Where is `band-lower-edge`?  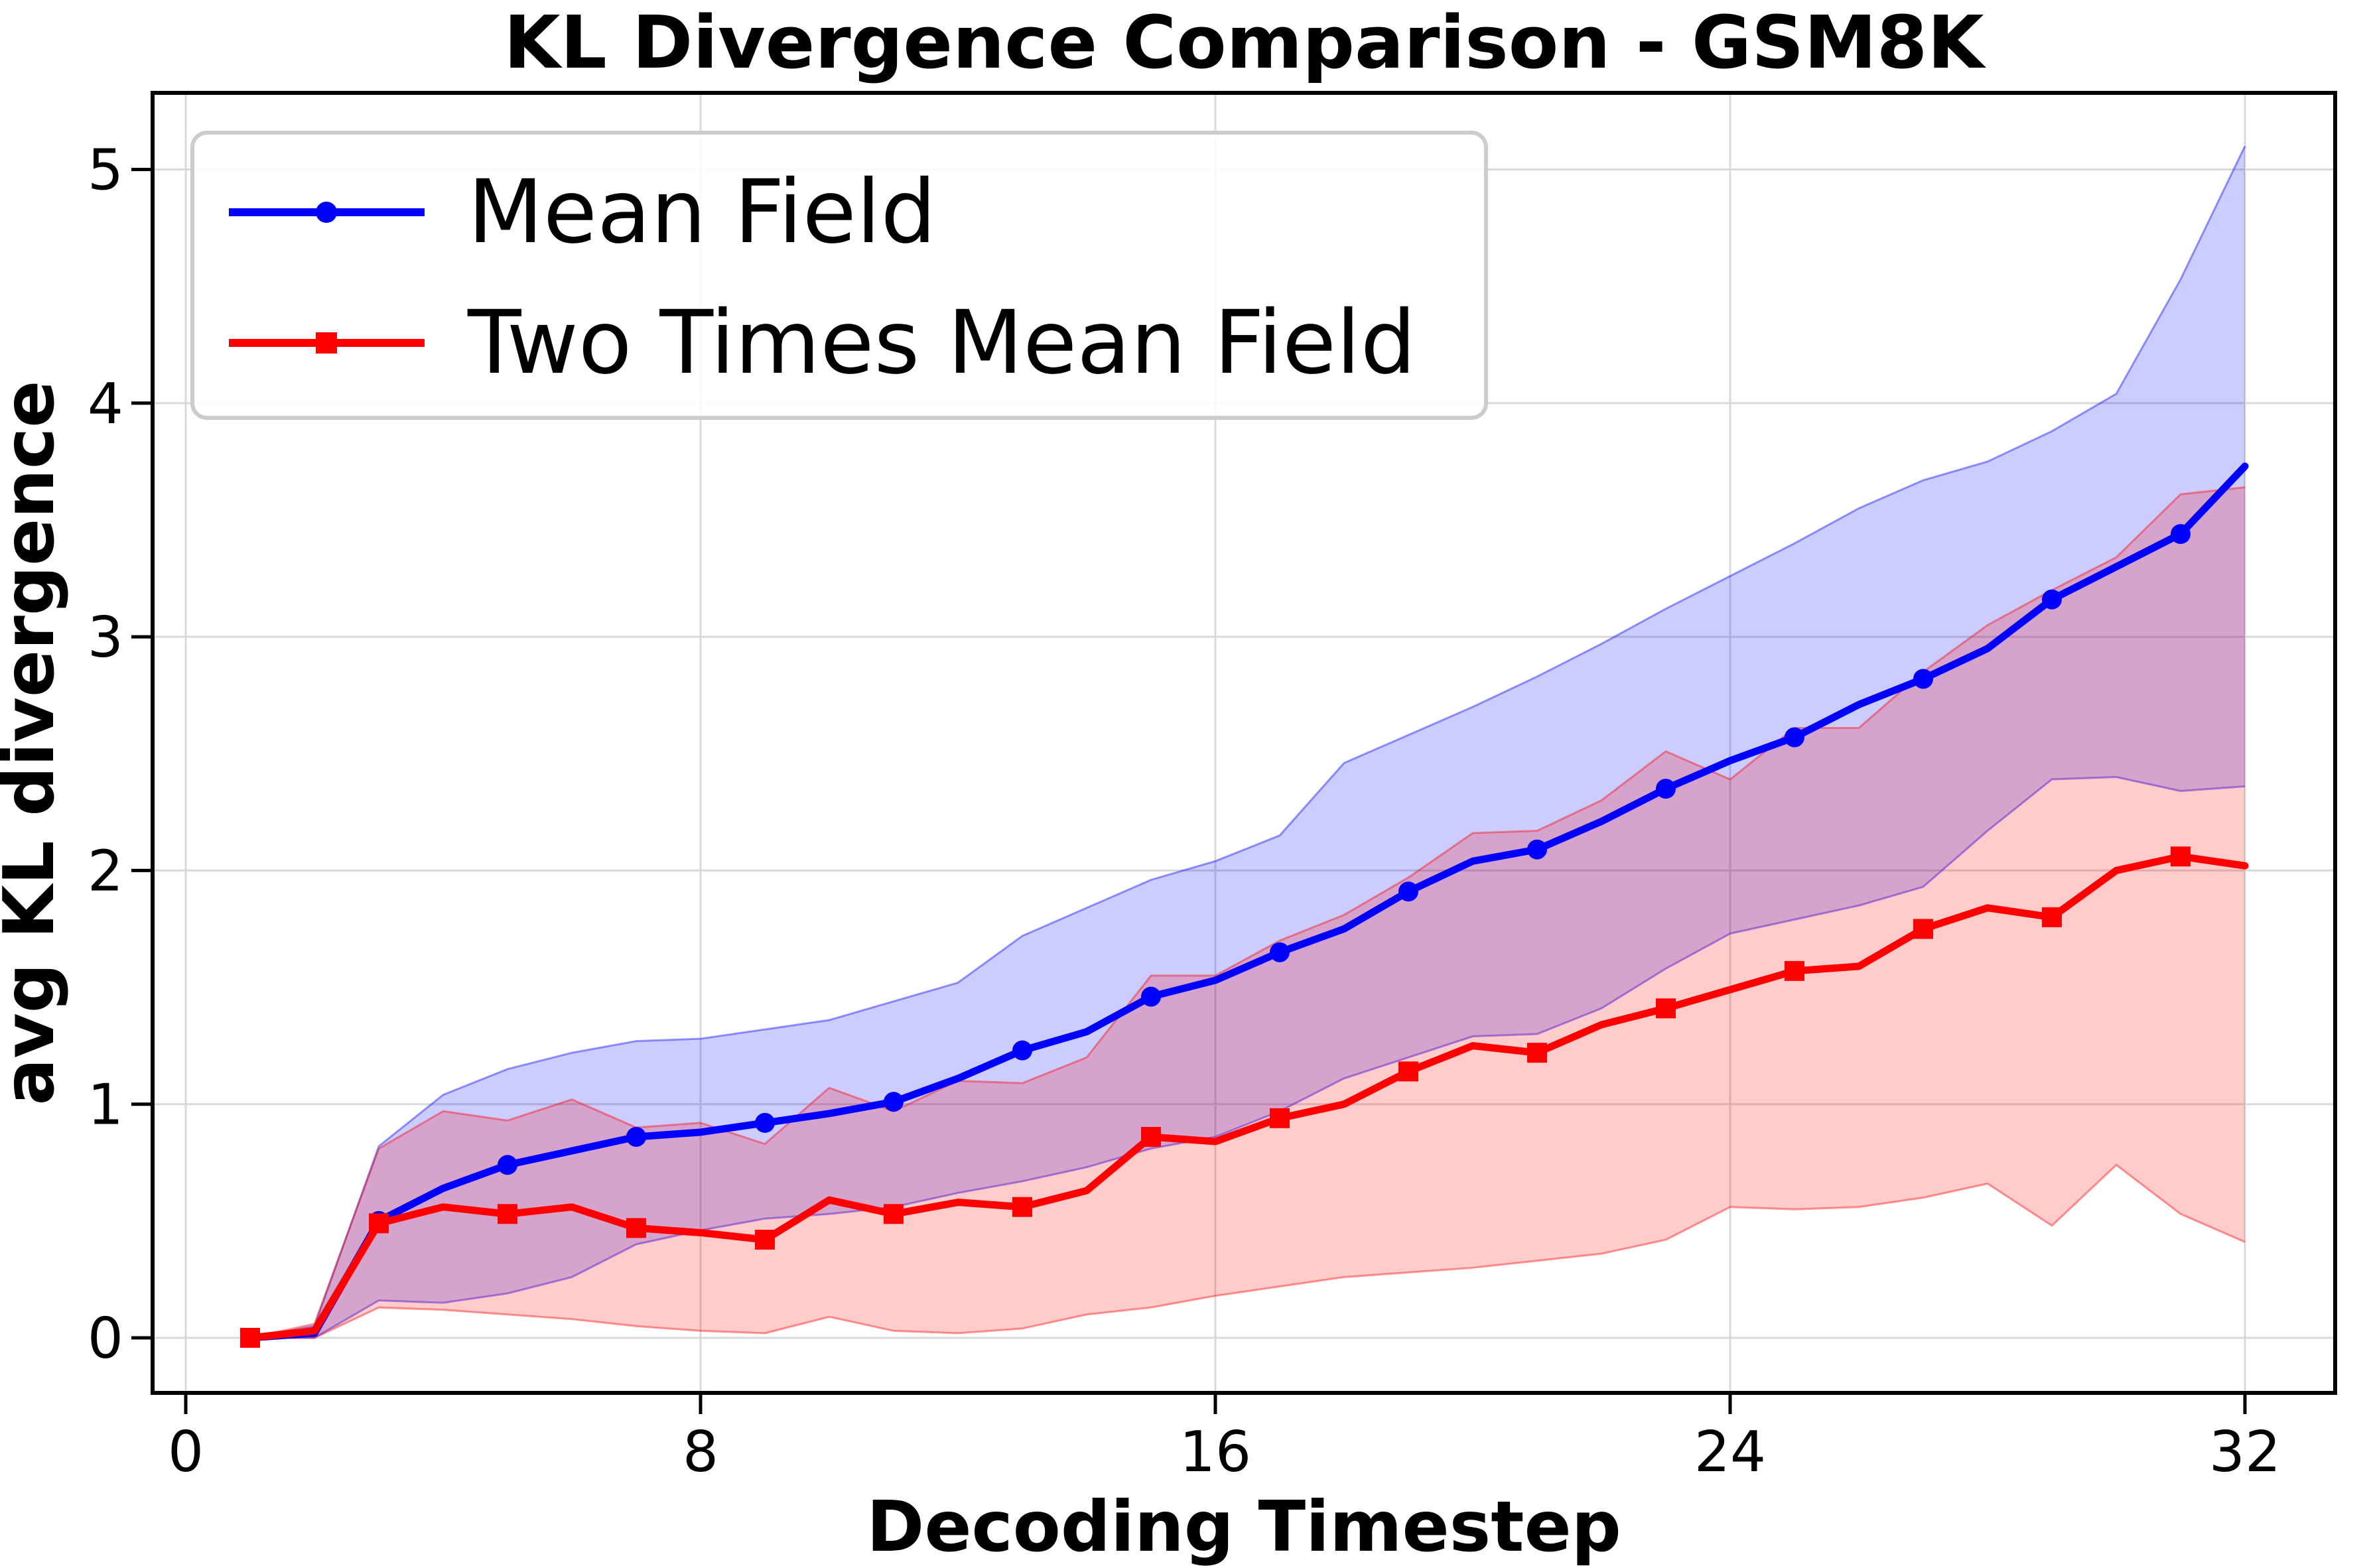
band-lower-edge is located at coordinates (1248, 1251).